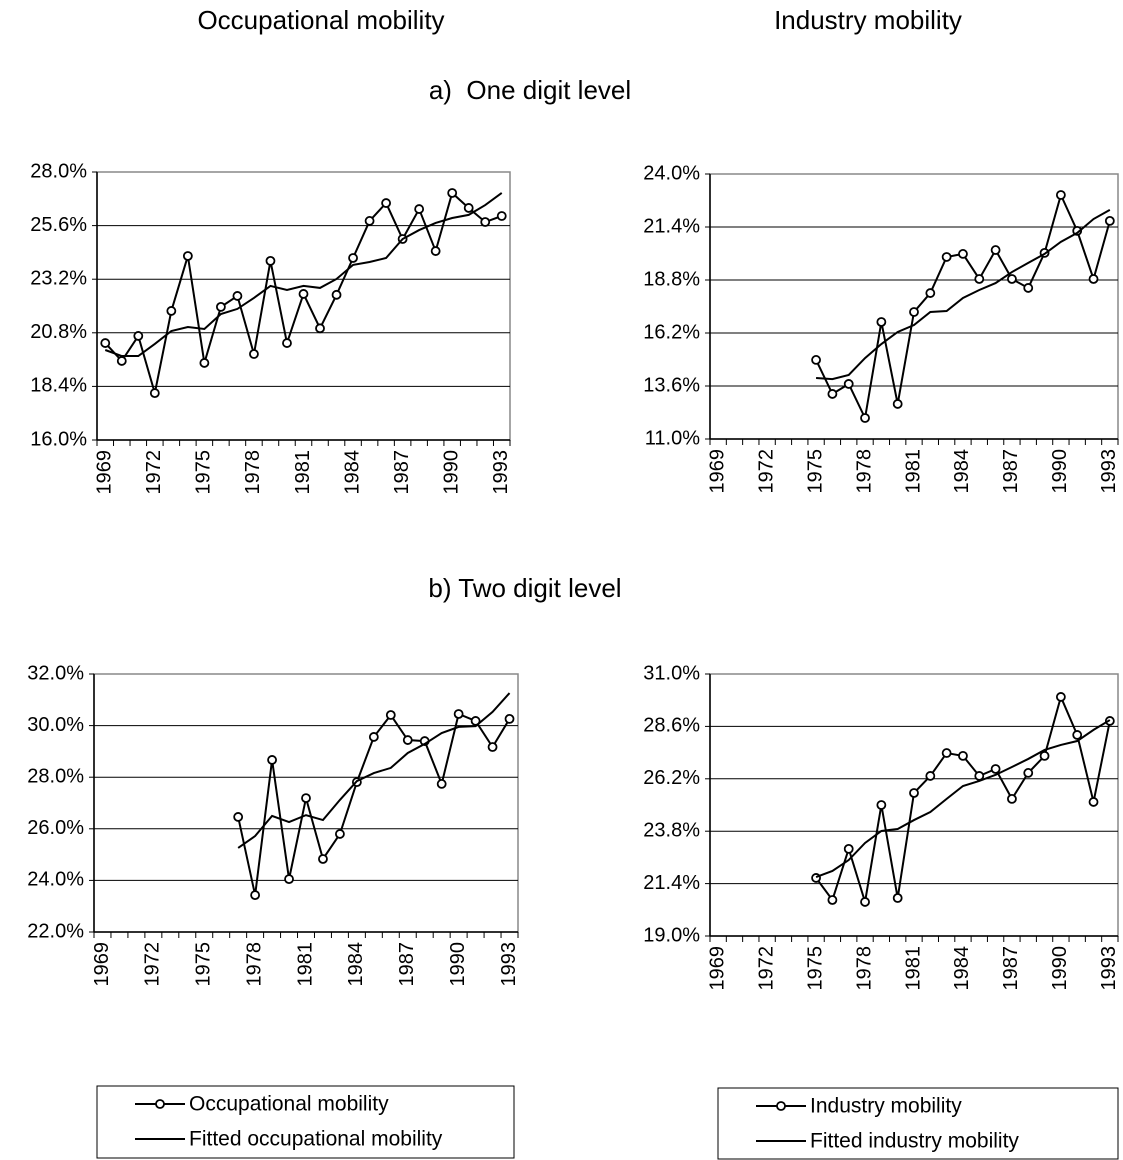  What do you see at coordinates (671, 778) in the screenshot?
I see `y-tick-label: 26.2%` at bounding box center [671, 778].